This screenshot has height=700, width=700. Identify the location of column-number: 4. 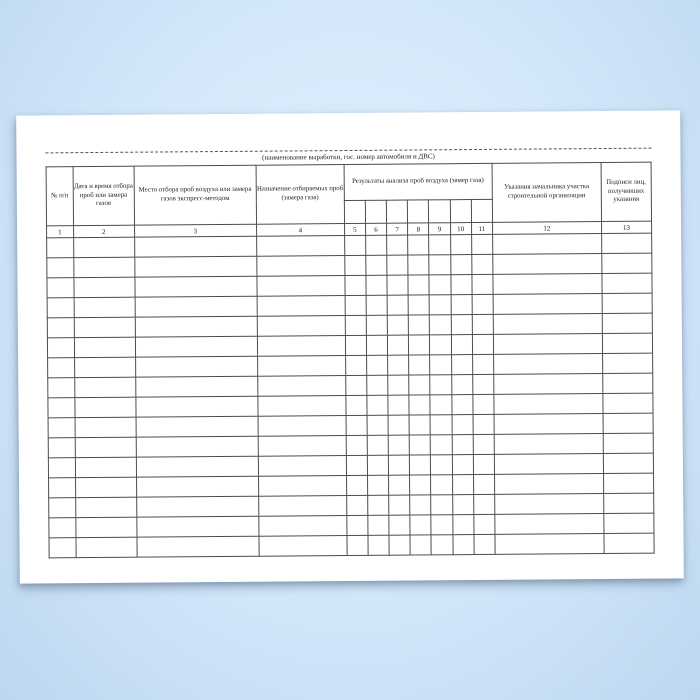
(300, 230).